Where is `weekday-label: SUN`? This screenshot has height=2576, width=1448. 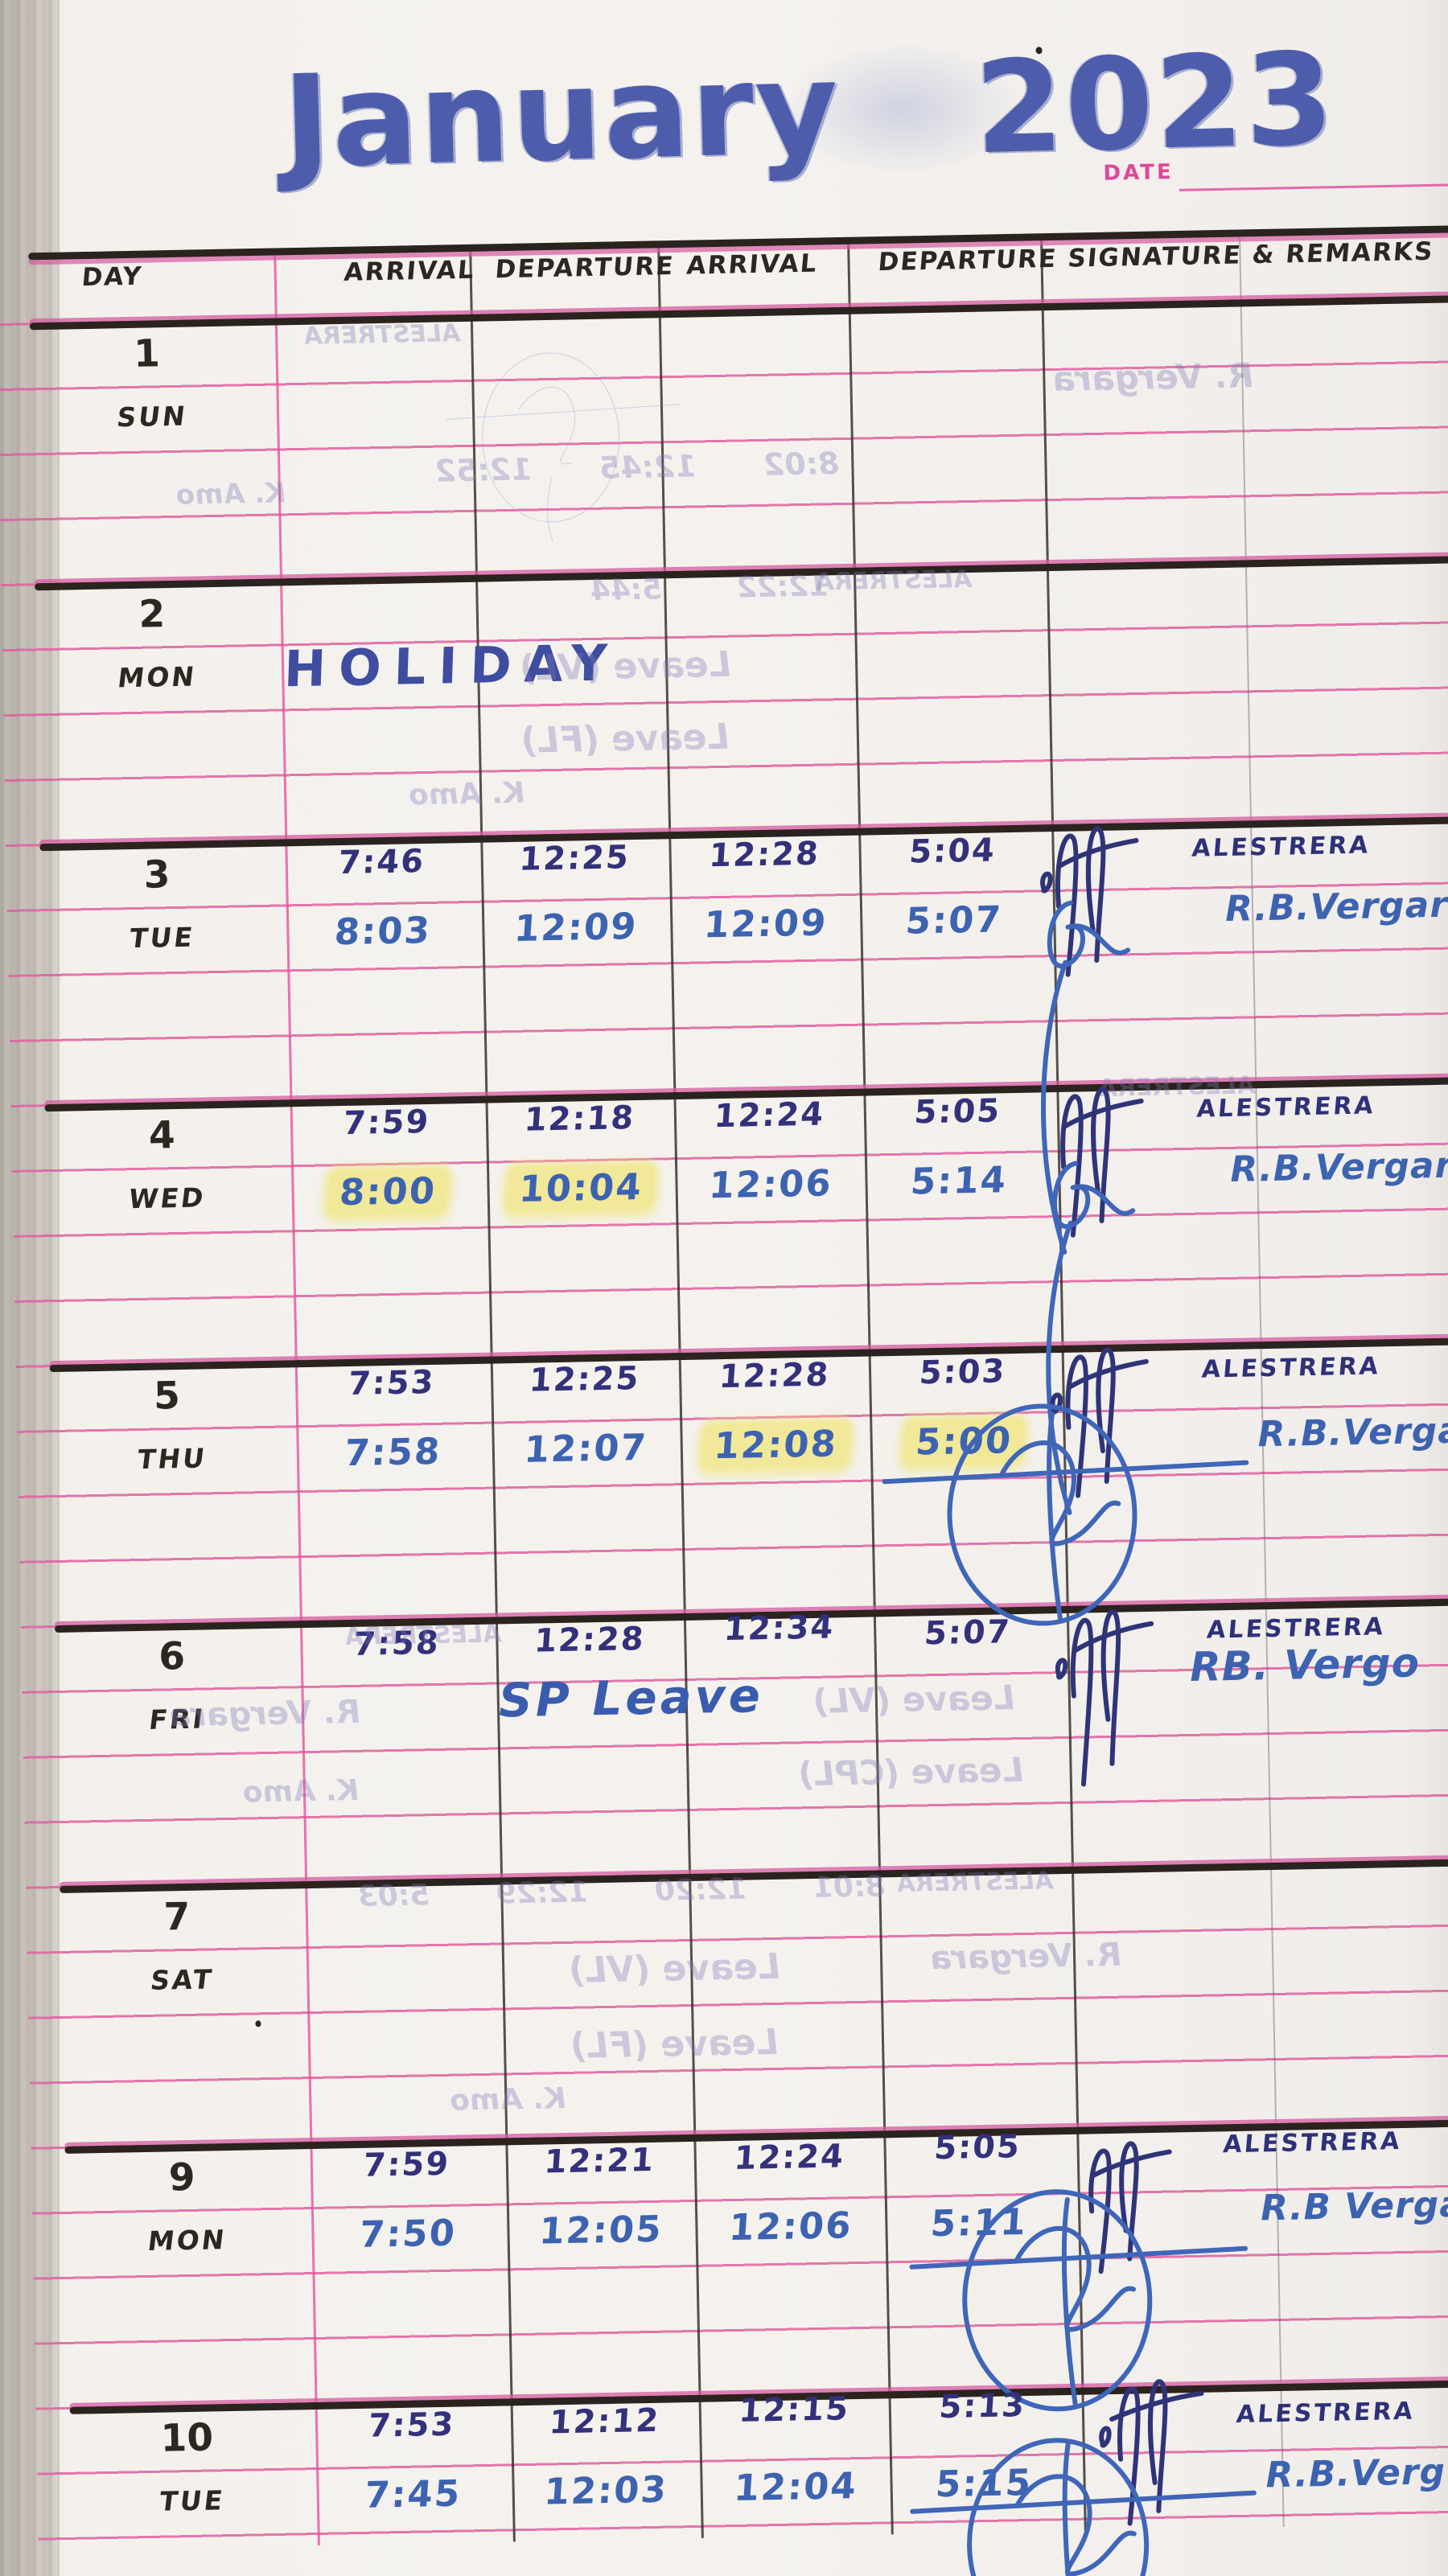
weekday-label: SUN is located at coordinates (152, 416).